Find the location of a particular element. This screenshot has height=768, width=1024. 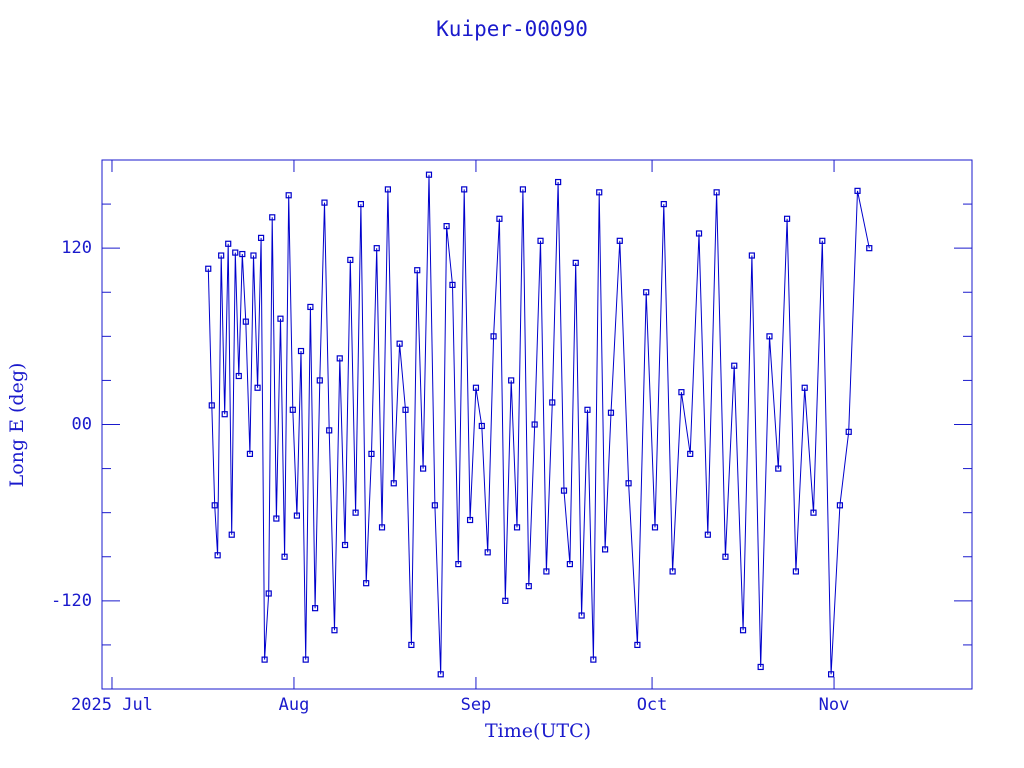

y-tick-label: 120 is located at coordinates (76, 248).